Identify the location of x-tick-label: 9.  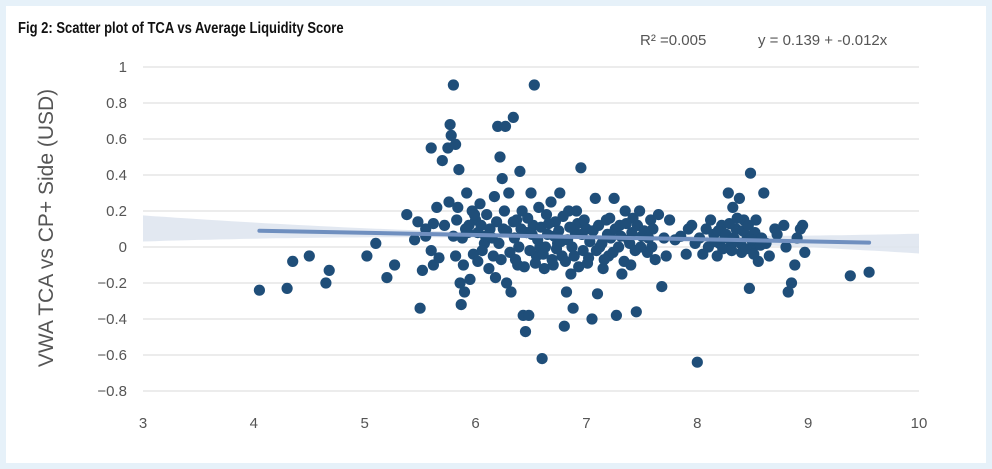
(808, 423).